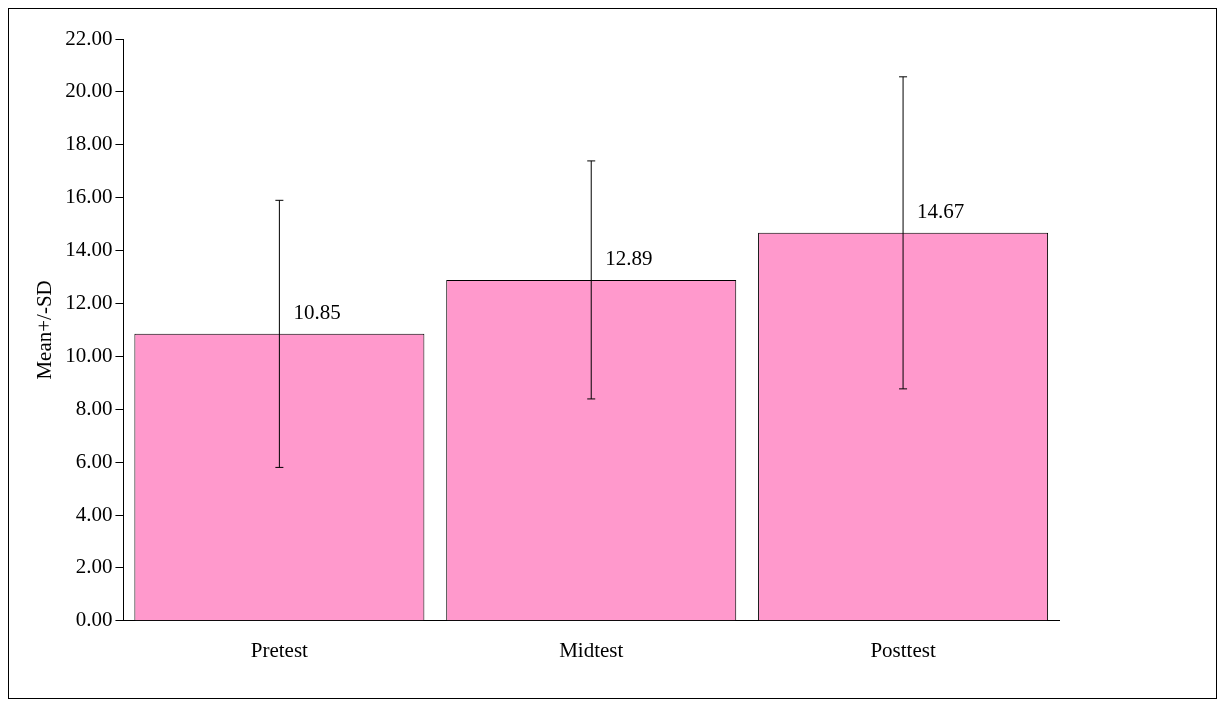  What do you see at coordinates (89, 196) in the screenshot?
I see `y-tick-label: 16.00` at bounding box center [89, 196].